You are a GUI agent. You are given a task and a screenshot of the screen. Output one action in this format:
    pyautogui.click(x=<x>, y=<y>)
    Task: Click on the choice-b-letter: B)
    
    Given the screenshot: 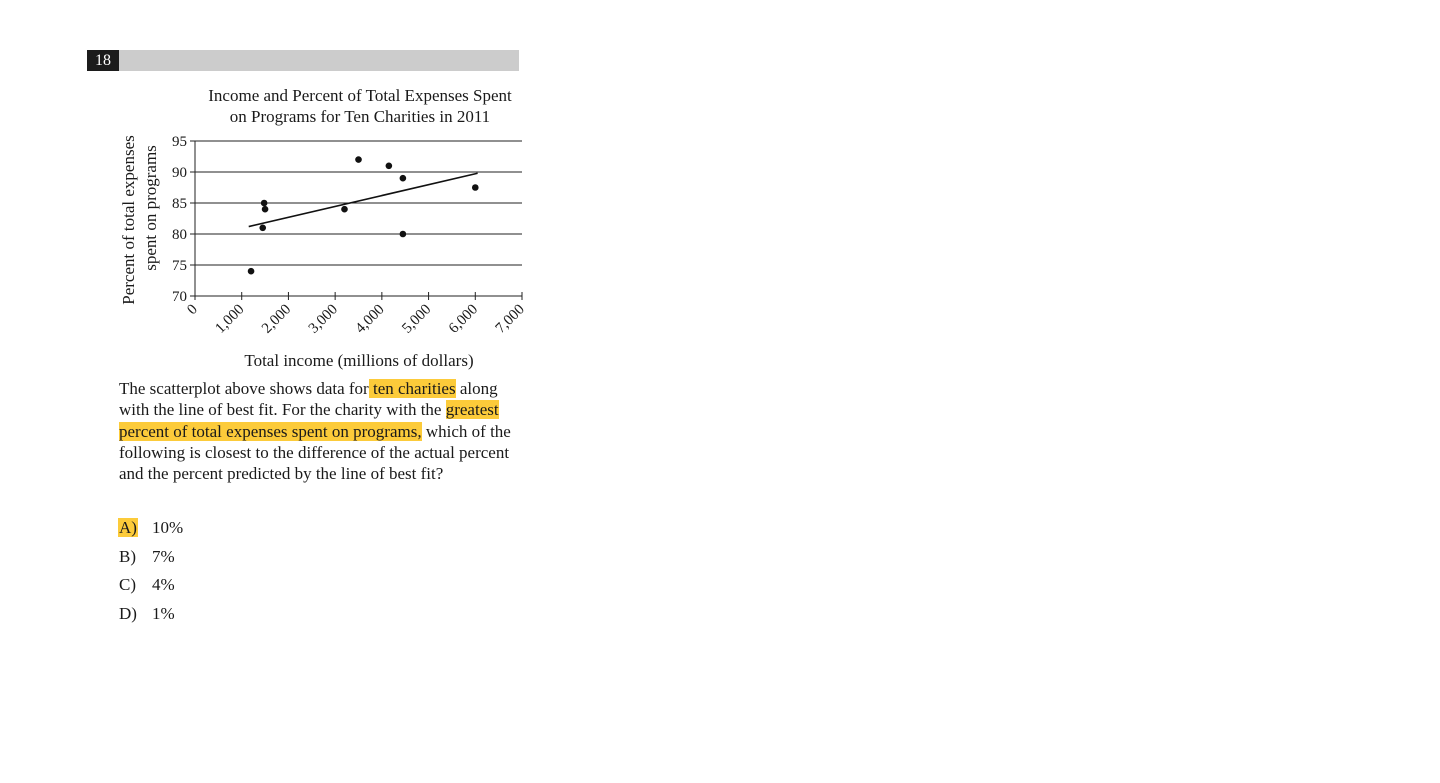 What is the action you would take?
    pyautogui.click(x=127, y=556)
    